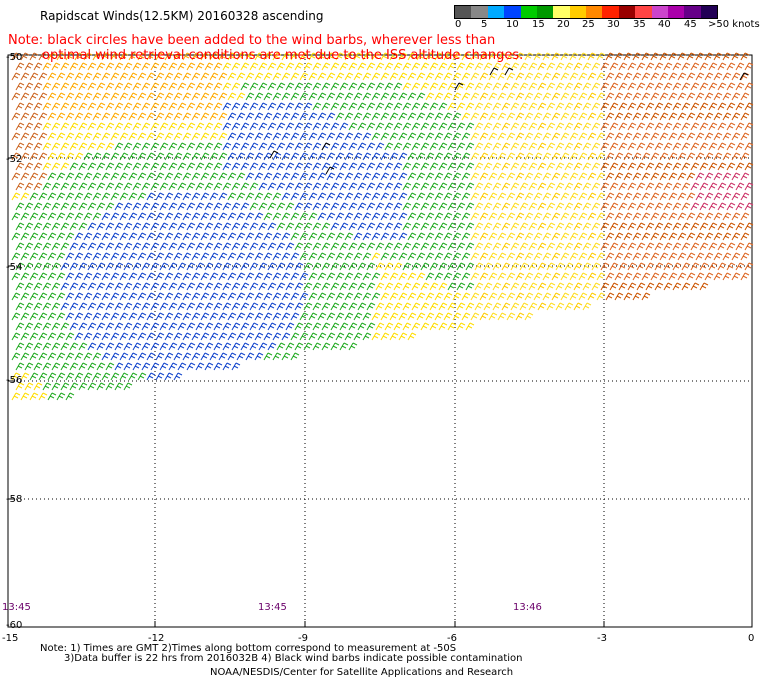  I want to click on x-tick-label: 0, so click(751, 638).